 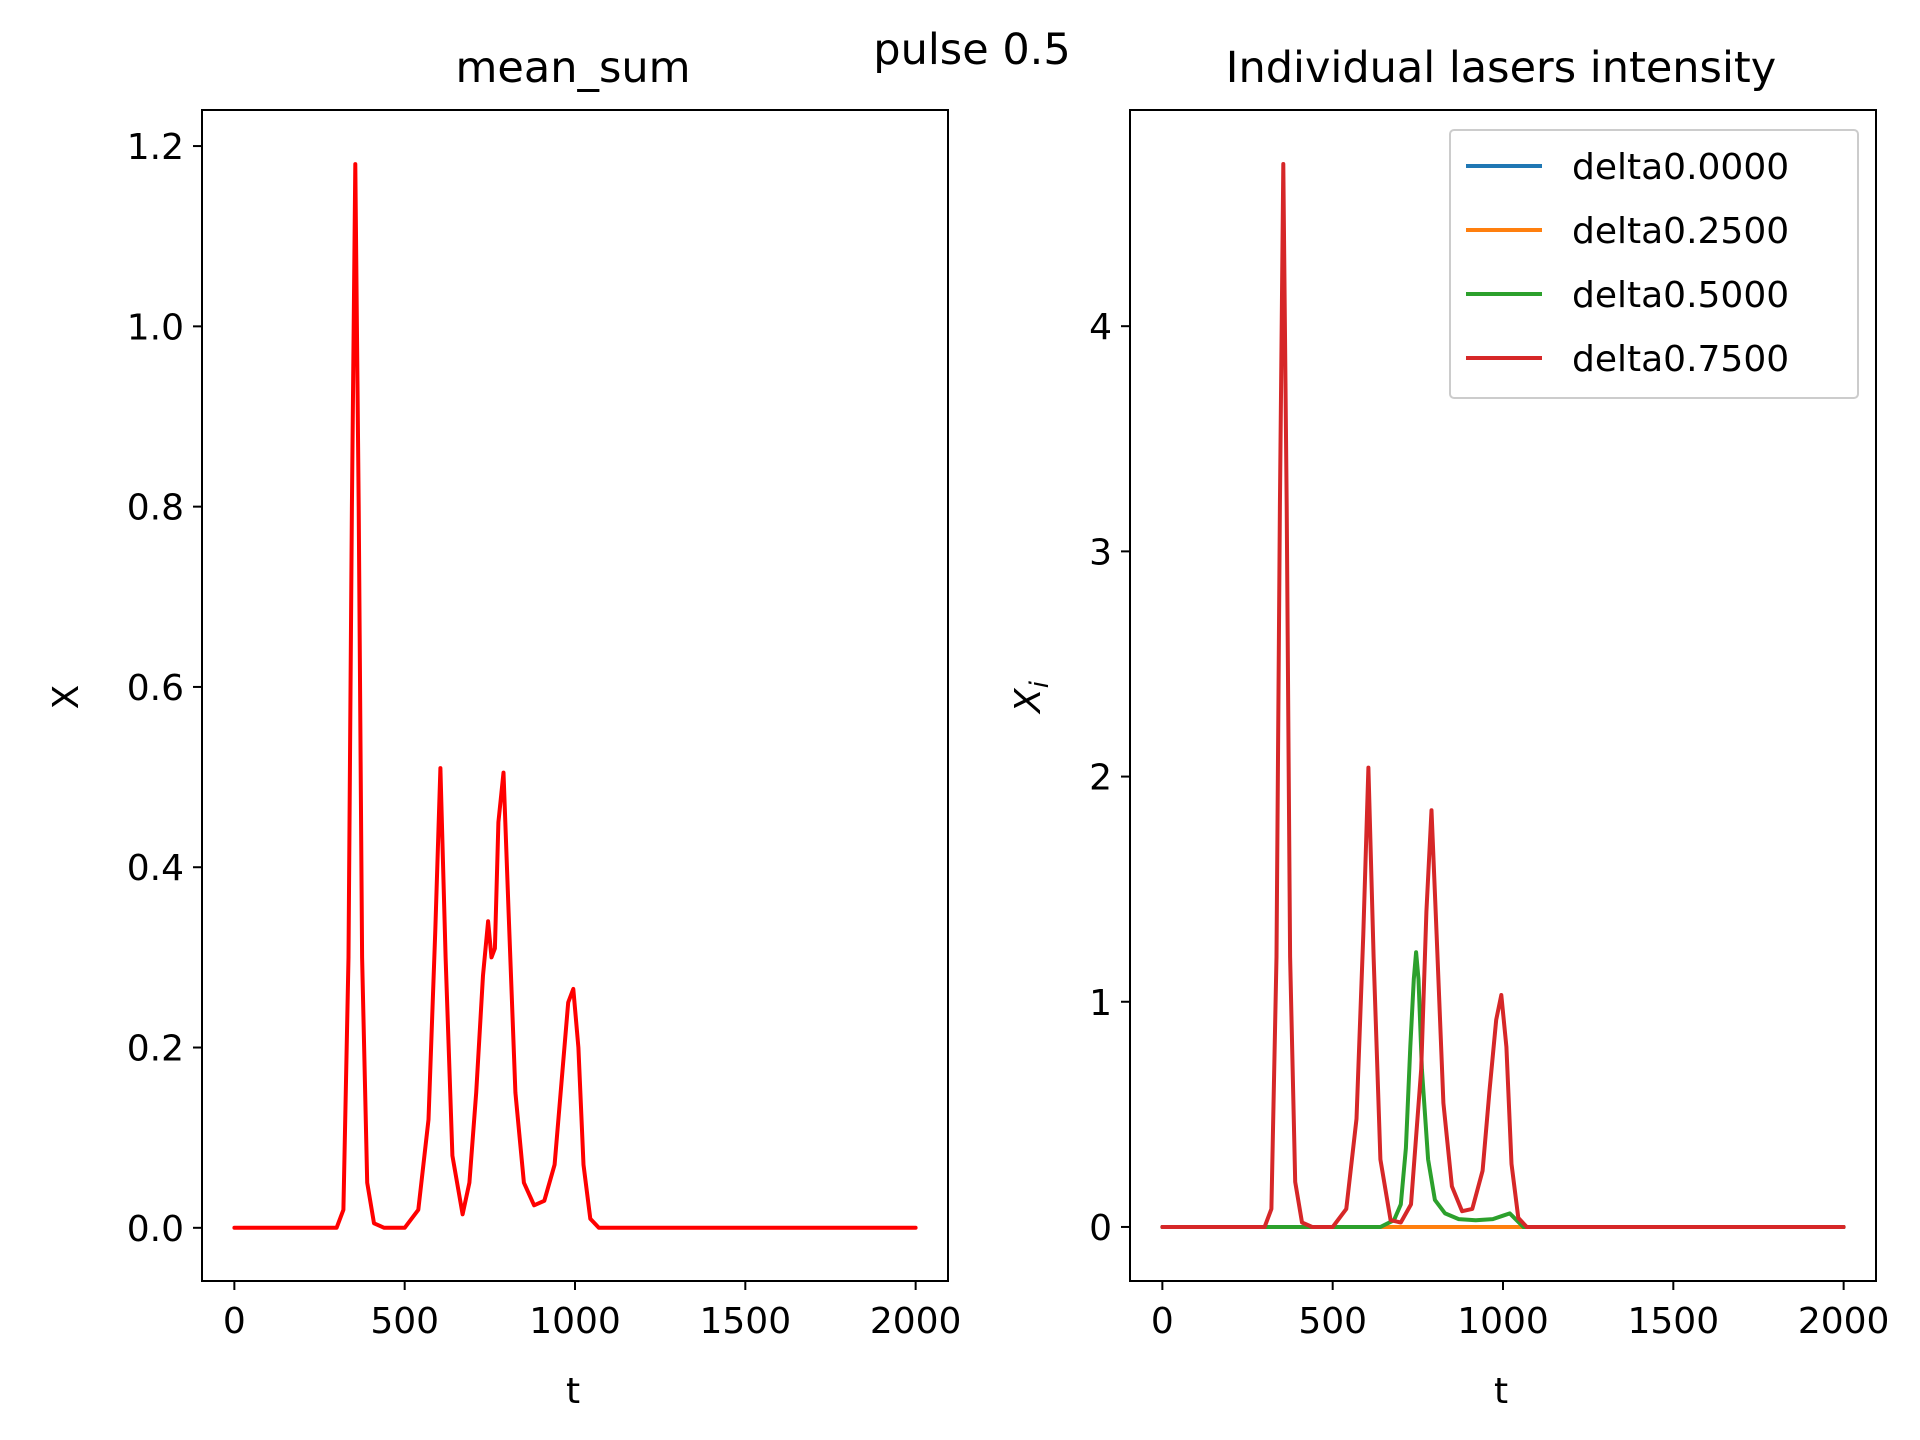 I want to click on y-tick-label: 0.4, so click(x=155, y=868).